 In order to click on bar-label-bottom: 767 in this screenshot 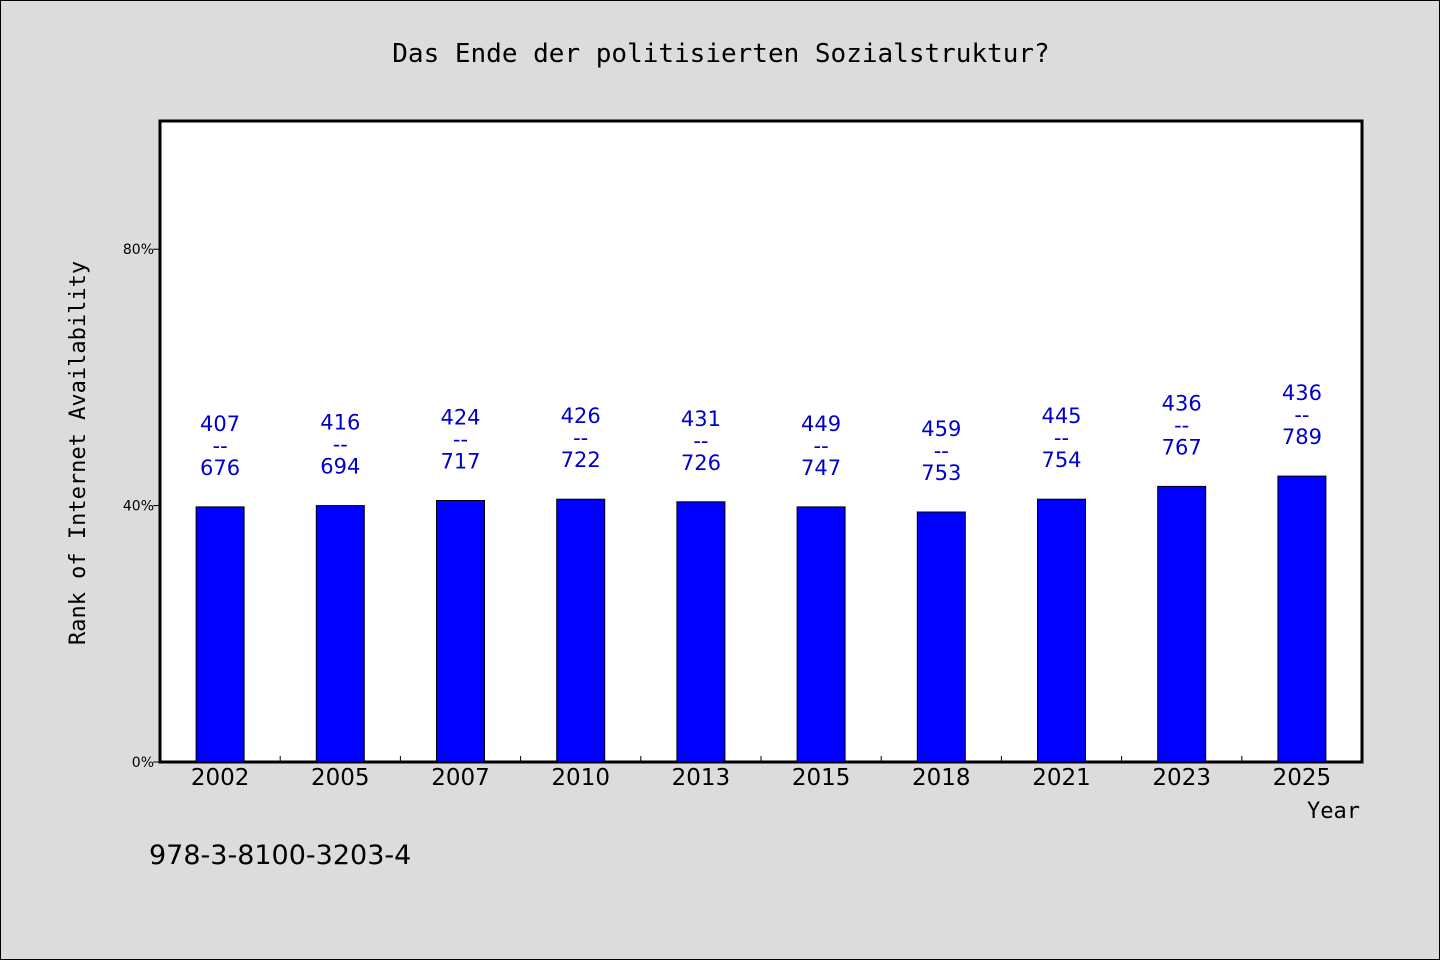, I will do `click(1182, 447)`.